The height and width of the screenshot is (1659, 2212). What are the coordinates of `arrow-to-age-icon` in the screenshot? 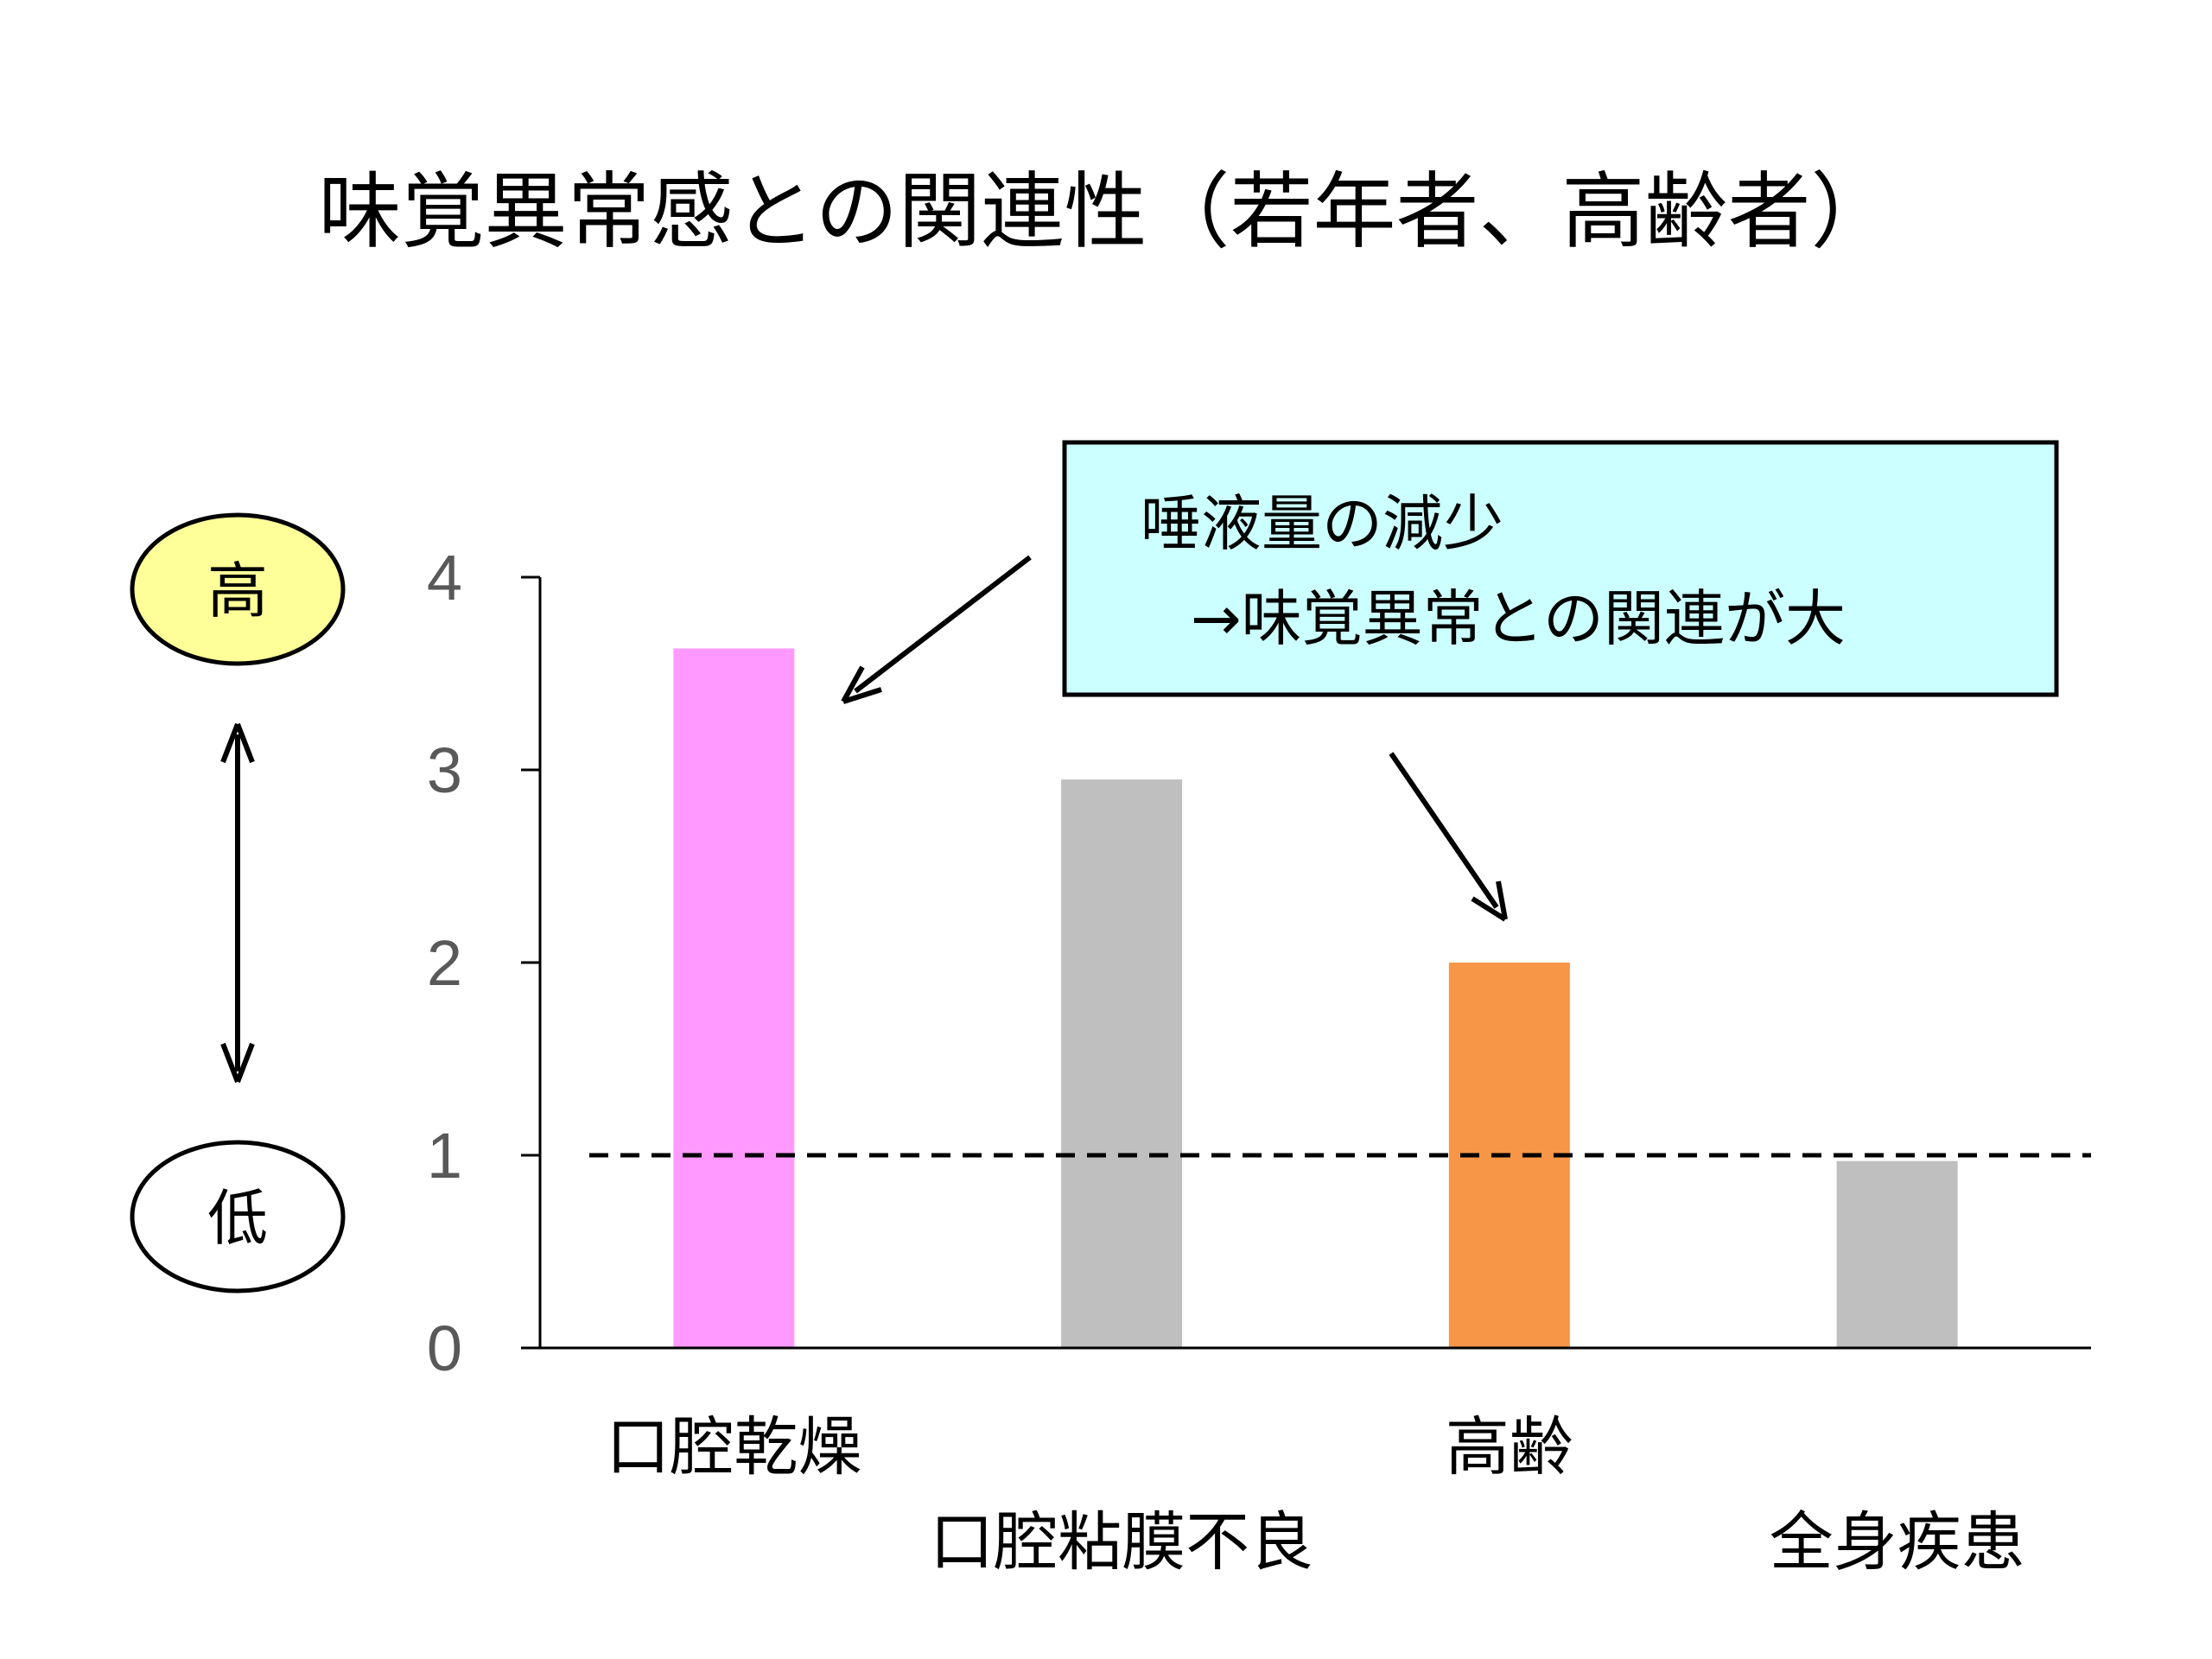 It's located at (1448, 837).